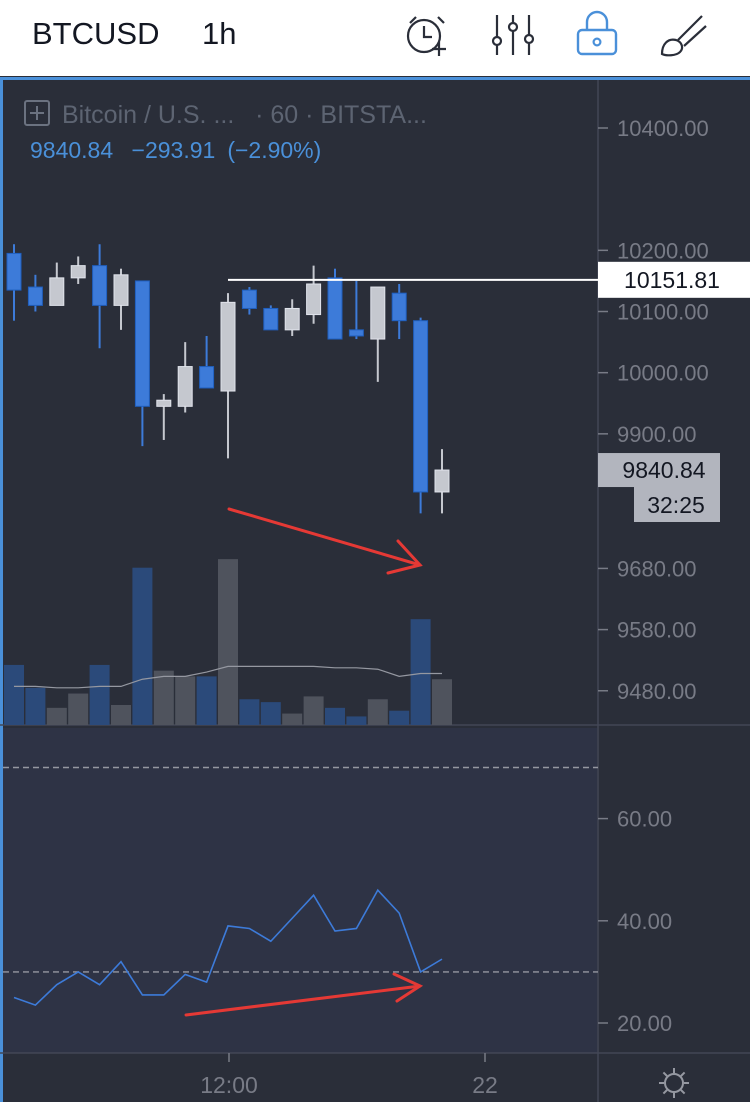 Image resolution: width=750 pixels, height=1102 pixels. Describe the element at coordinates (644, 921) in the screenshot. I see `indicator-tick-label: 40.00` at that location.